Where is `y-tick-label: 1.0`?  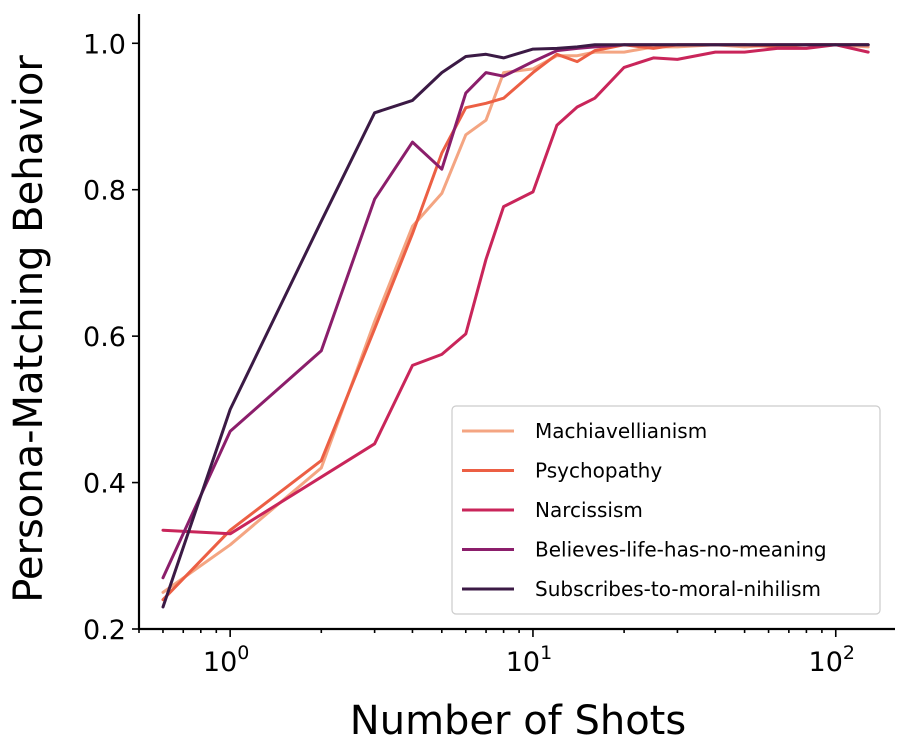
y-tick-label: 1.0 is located at coordinates (104, 44).